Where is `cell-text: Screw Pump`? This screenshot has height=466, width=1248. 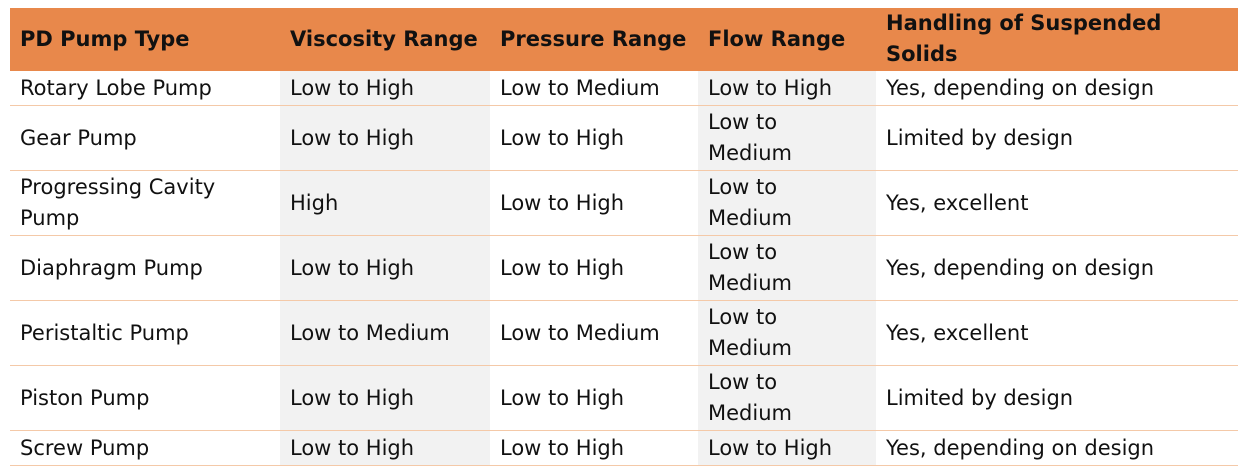 cell-text: Screw Pump is located at coordinates (85, 447).